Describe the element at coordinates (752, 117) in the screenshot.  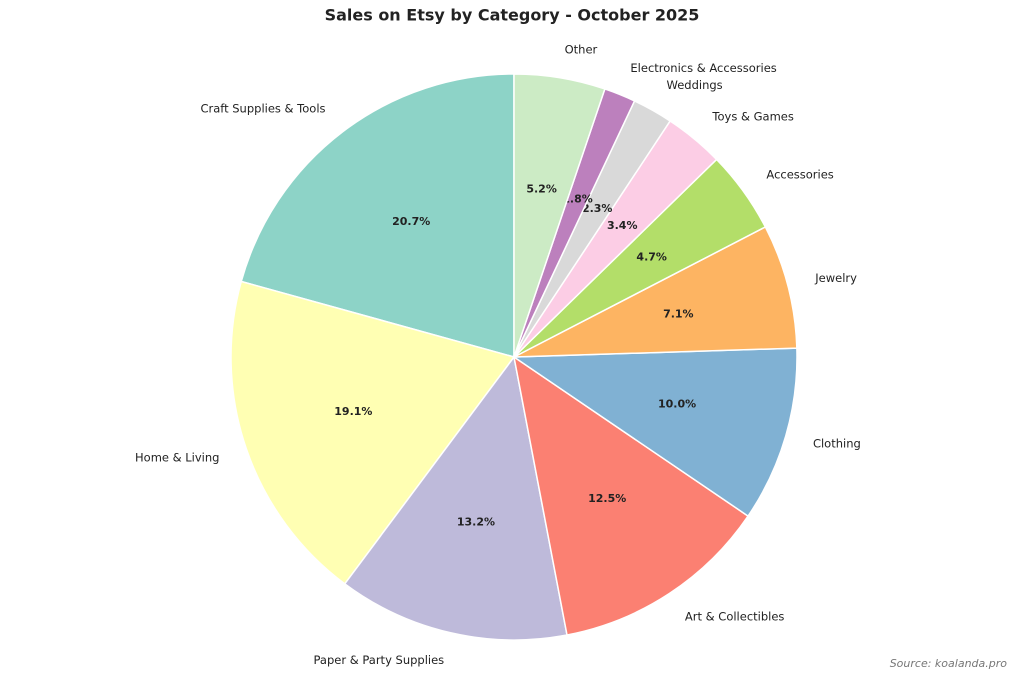
I see `slice-label: Toys & Games` at that location.